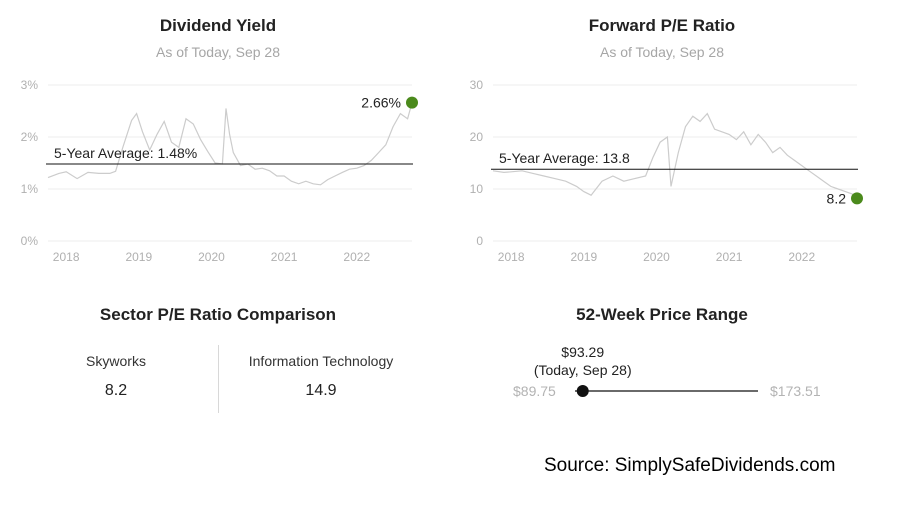 The height and width of the screenshot is (520, 917). I want to click on sector-pe-title: Sector P/E Ratio Comparison, so click(218, 314).